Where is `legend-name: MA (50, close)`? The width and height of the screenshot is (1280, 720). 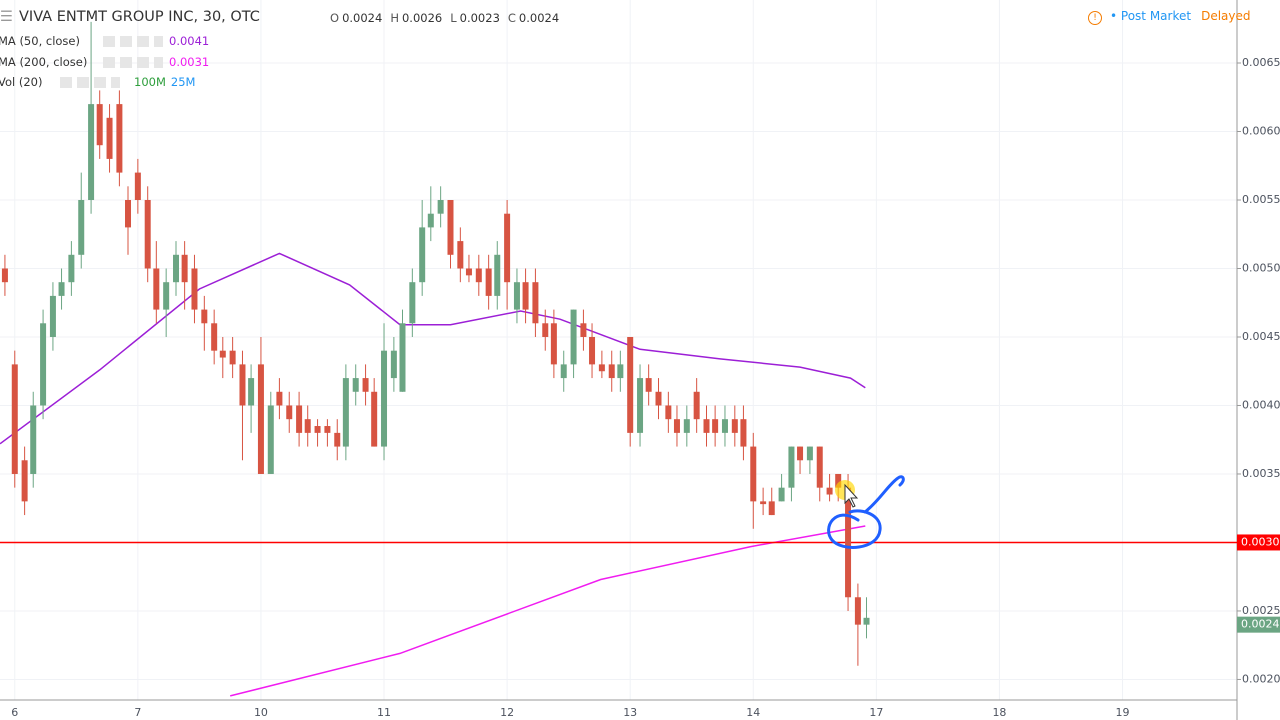
legend-name: MA (50, close) is located at coordinates (40, 41).